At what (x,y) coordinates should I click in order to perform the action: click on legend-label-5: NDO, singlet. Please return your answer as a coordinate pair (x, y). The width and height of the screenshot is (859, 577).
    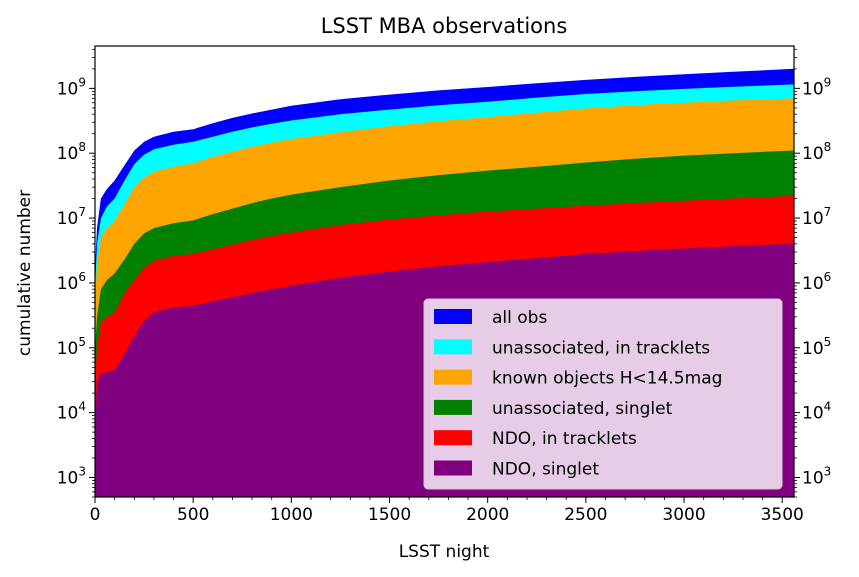
    Looking at the image, I should click on (545, 470).